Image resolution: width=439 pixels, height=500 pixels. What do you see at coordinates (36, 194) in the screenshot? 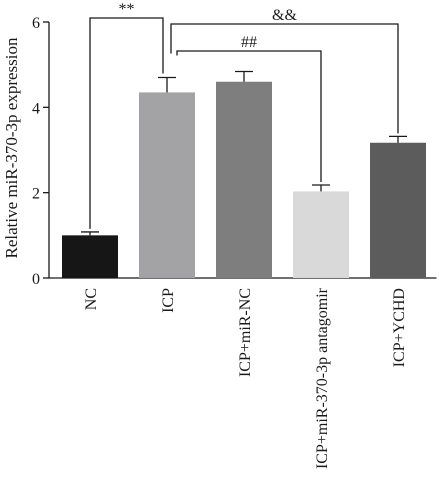
I see `y-tick-label: 2` at bounding box center [36, 194].